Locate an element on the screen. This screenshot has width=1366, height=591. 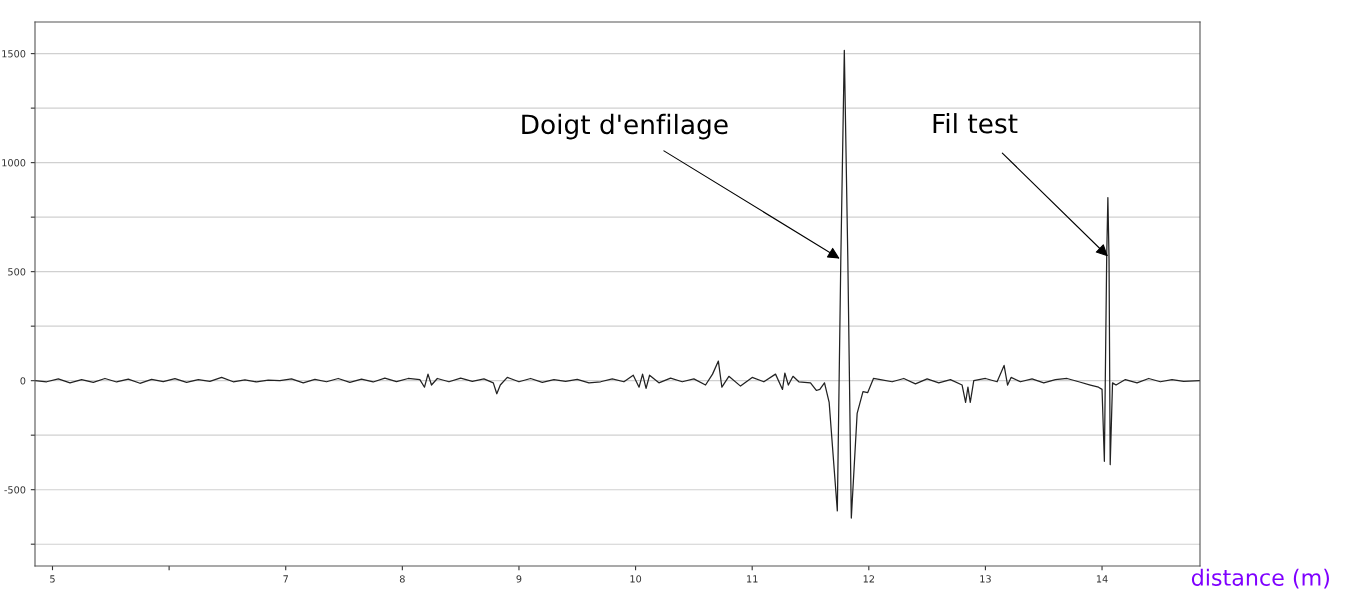
y-tick-label: 0 is located at coordinates (23, 381).